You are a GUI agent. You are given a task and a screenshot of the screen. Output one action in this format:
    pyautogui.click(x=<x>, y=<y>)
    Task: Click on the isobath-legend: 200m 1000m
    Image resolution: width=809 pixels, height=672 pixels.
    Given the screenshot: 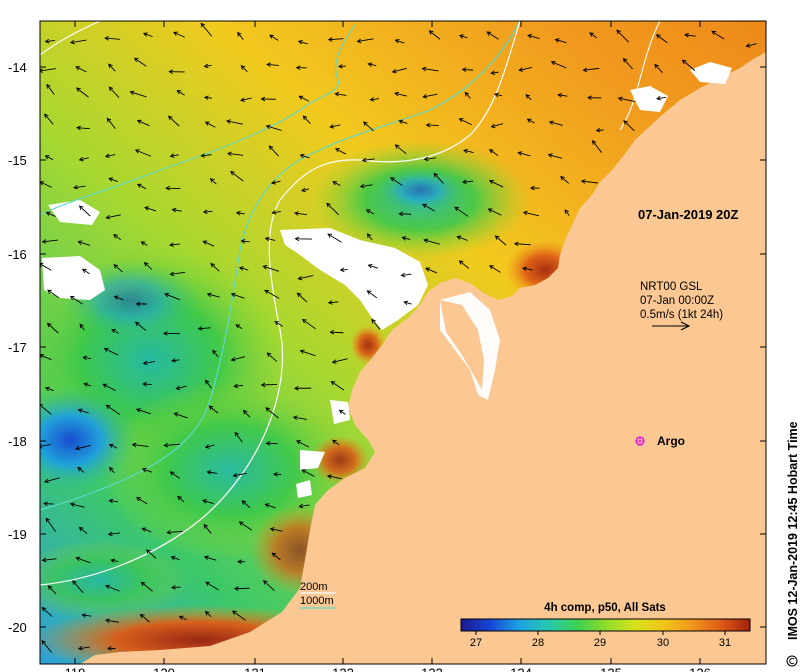 What is the action you would take?
    pyautogui.click(x=318, y=595)
    